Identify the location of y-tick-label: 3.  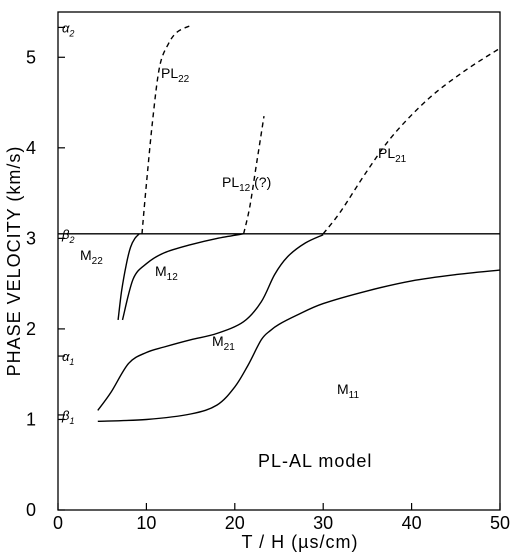
(31, 238).